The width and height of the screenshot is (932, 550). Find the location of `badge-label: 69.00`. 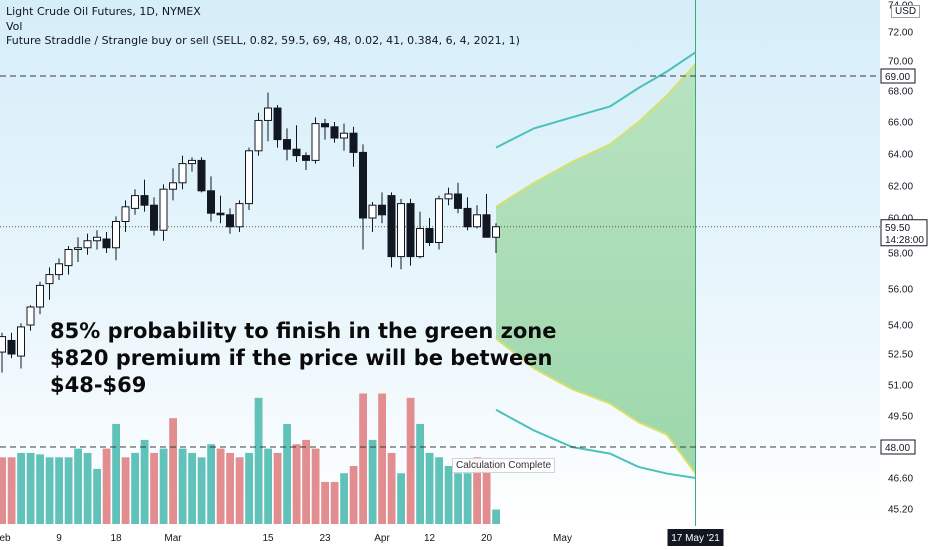

badge-label: 69.00 is located at coordinates (897, 77).